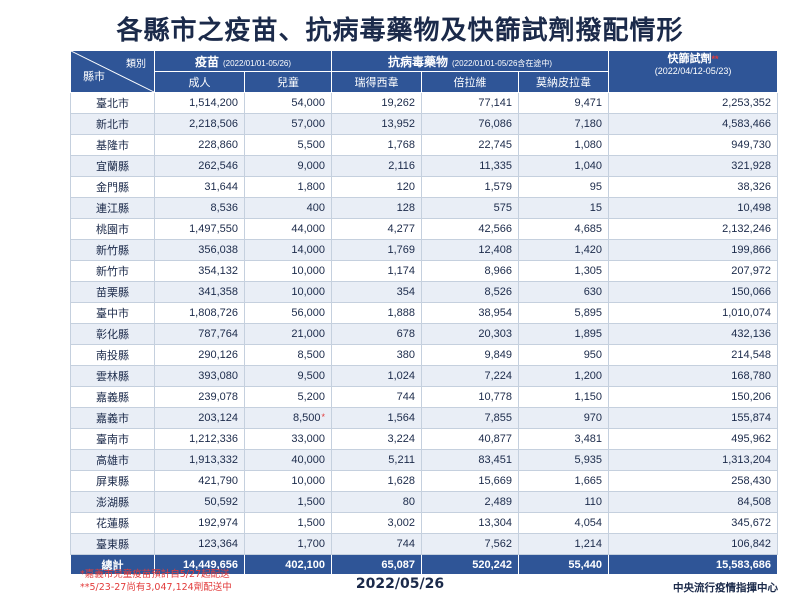 The image size is (800, 600). Describe the element at coordinates (311, 397) in the screenshot. I see `cell-value: 5,200` at that location.